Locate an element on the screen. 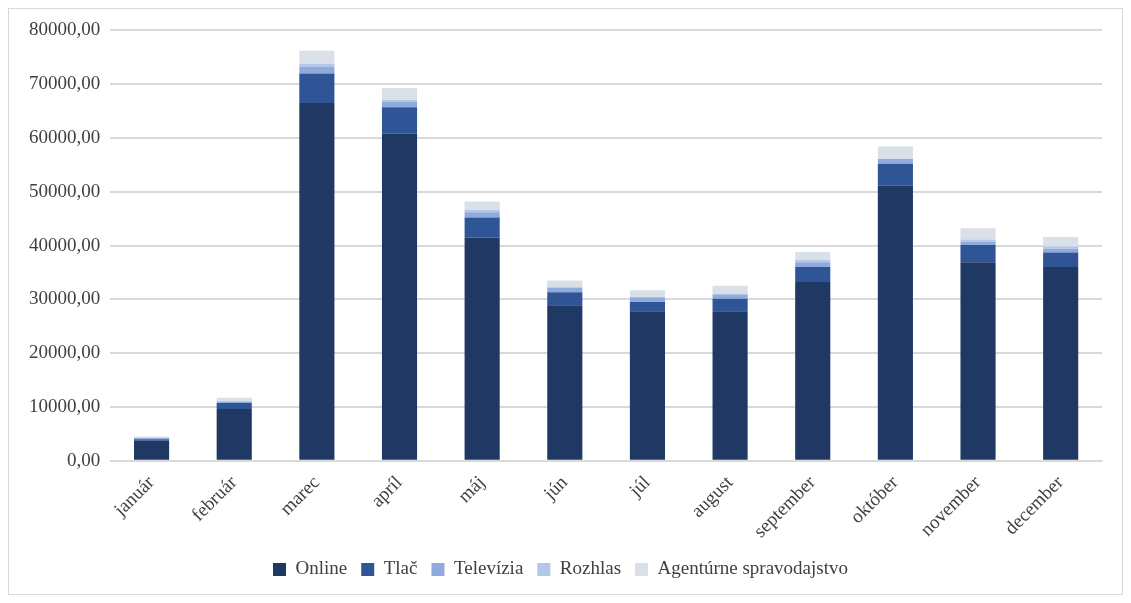  y-tick-label: 70000,00 is located at coordinates (65, 83).